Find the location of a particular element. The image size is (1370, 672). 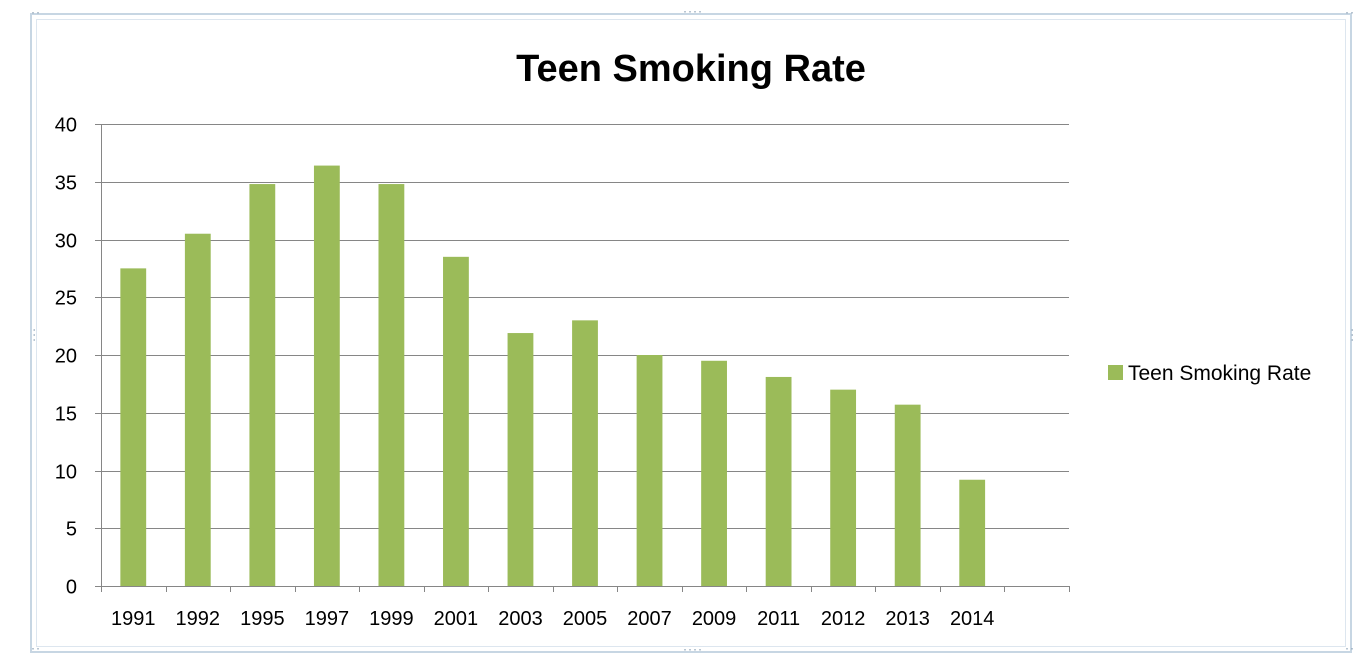

legend: Teen Smoking Rate is located at coordinates (1209, 373).